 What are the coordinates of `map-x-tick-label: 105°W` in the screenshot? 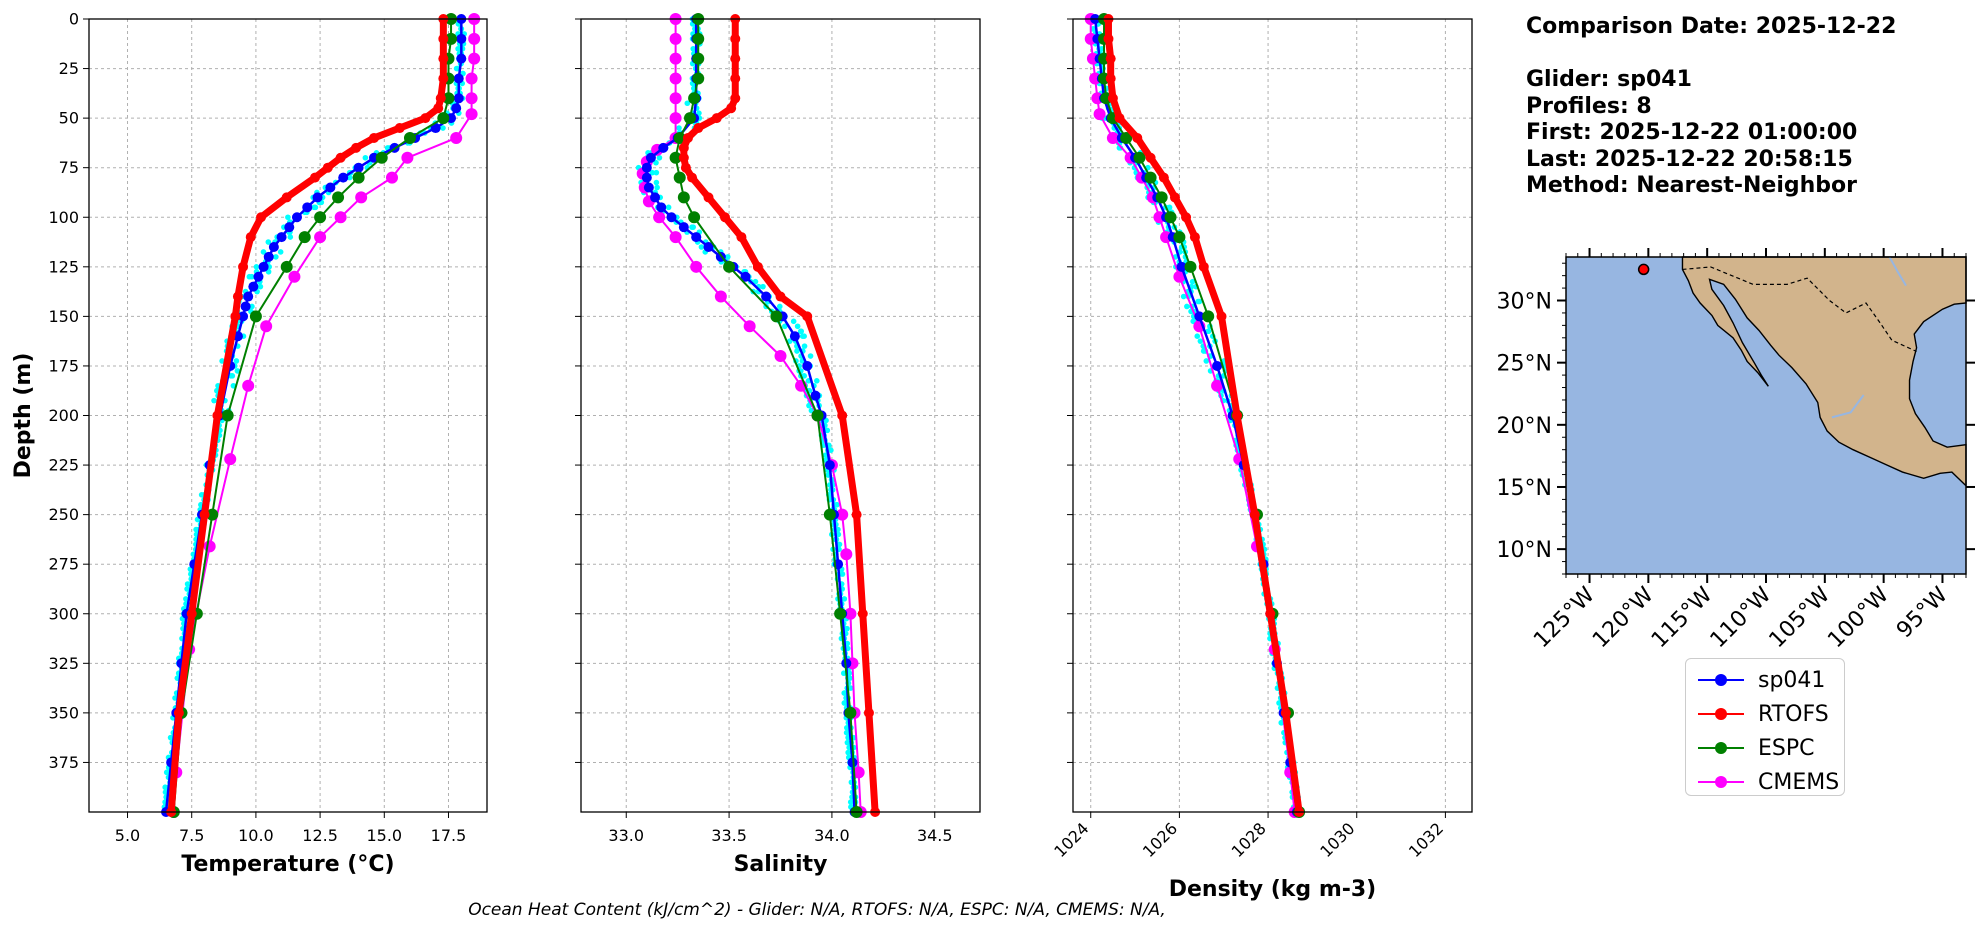 It's located at (1800, 617).